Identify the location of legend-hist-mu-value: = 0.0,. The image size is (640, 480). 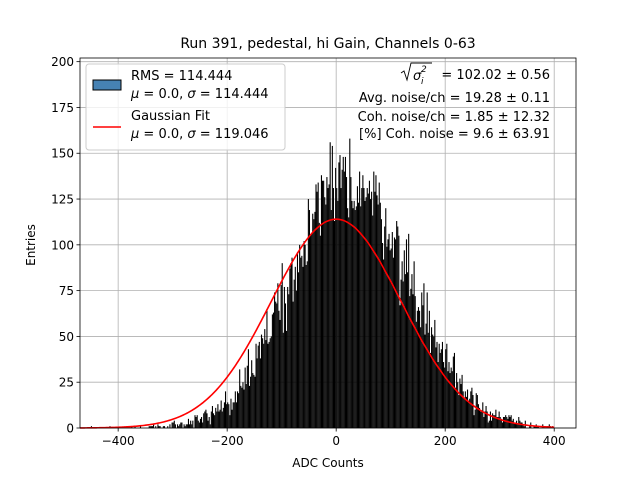
(163, 94).